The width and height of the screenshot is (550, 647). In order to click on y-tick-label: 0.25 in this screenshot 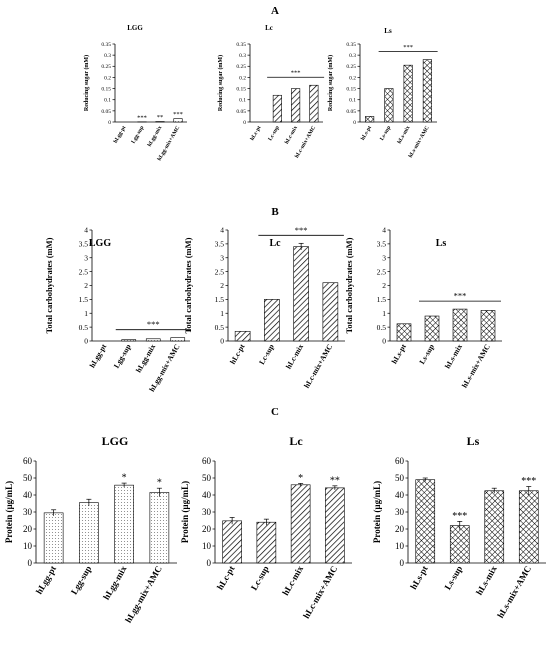, I will do `click(241, 67)`.